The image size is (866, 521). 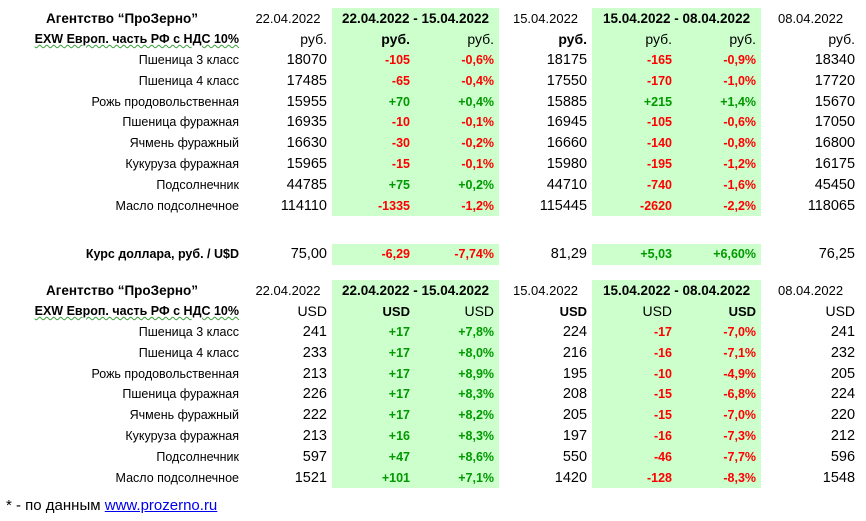 I want to click on date-a: 22.04.2022, so click(x=288, y=290).